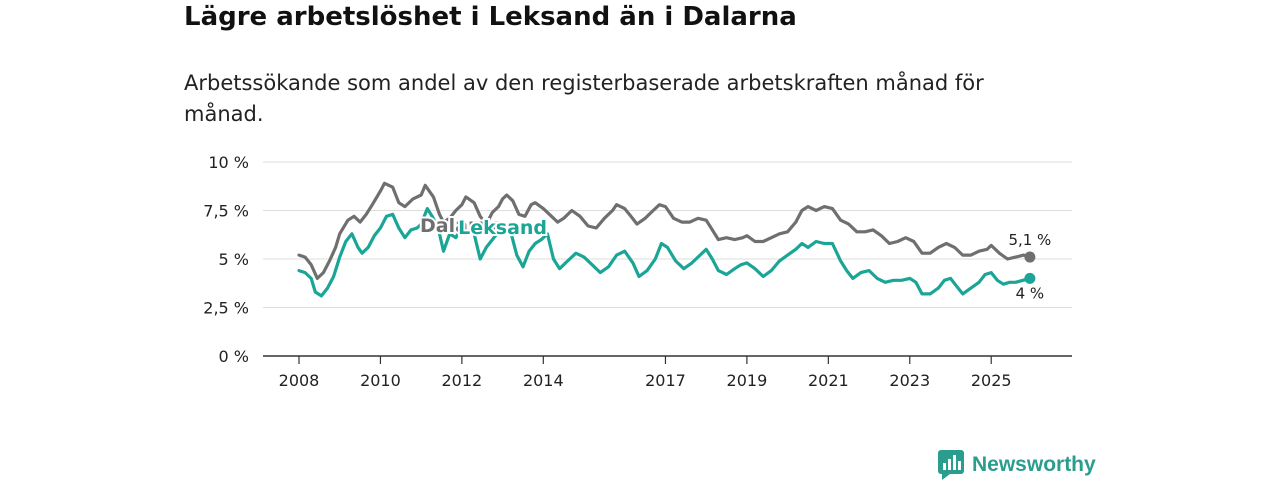 The image size is (1280, 480). Describe the element at coordinates (234, 259) in the screenshot. I see `y-tick-label: 5 %` at that location.